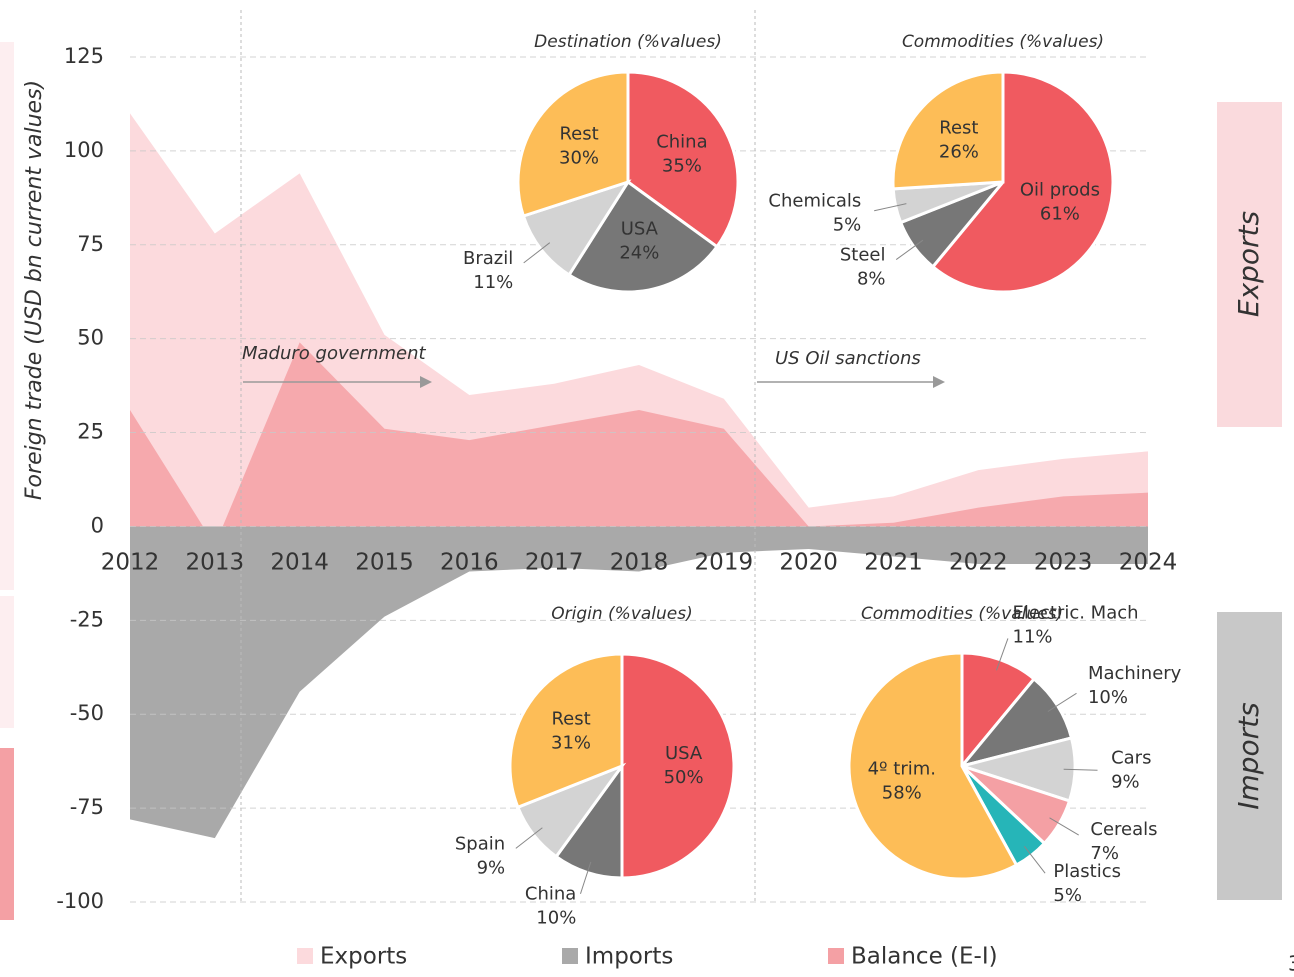  What do you see at coordinates (1131, 758) in the screenshot?
I see `pie-label: Cars` at bounding box center [1131, 758].